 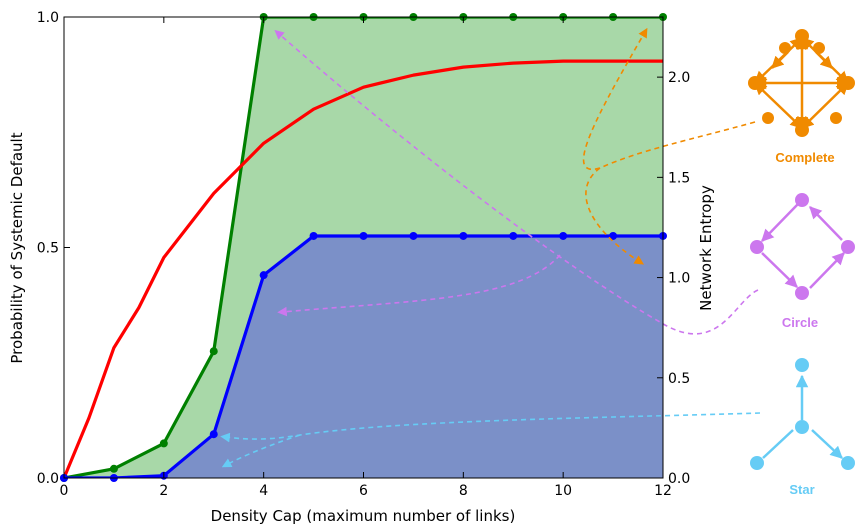 I want to click on circle-network-diagram, so click(x=802, y=246).